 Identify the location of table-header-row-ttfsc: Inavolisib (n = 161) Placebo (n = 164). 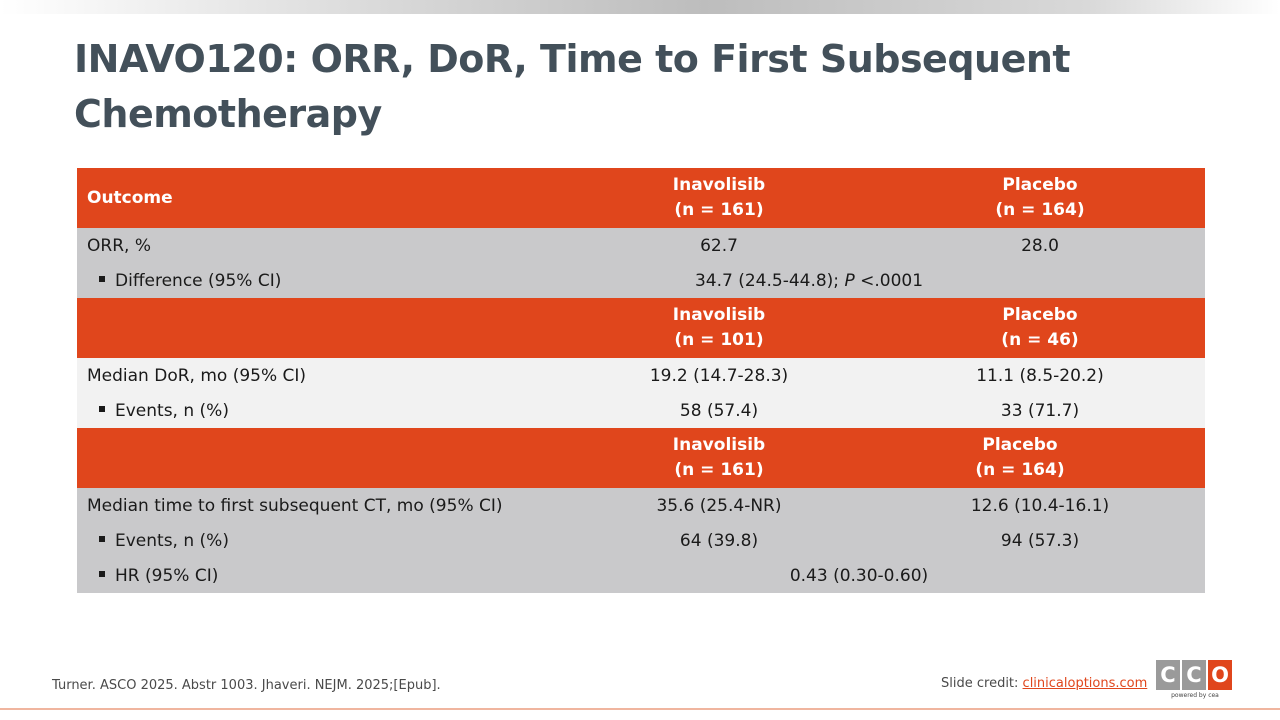
(641, 458).